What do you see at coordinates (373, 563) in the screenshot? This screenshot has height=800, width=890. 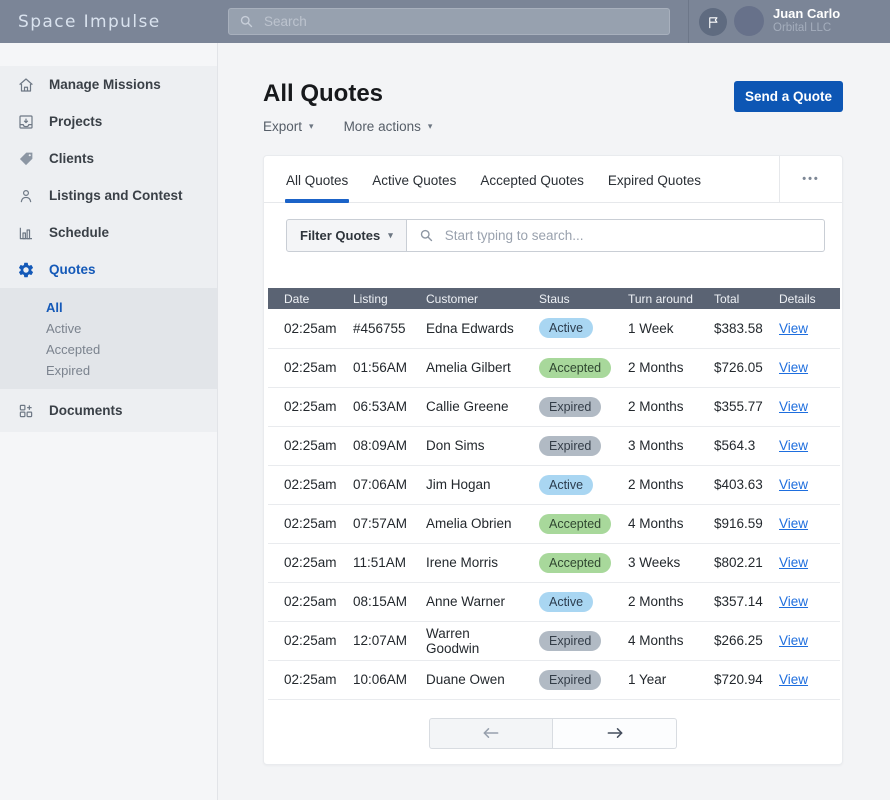 I see `cell-listing: 11:51AM` at bounding box center [373, 563].